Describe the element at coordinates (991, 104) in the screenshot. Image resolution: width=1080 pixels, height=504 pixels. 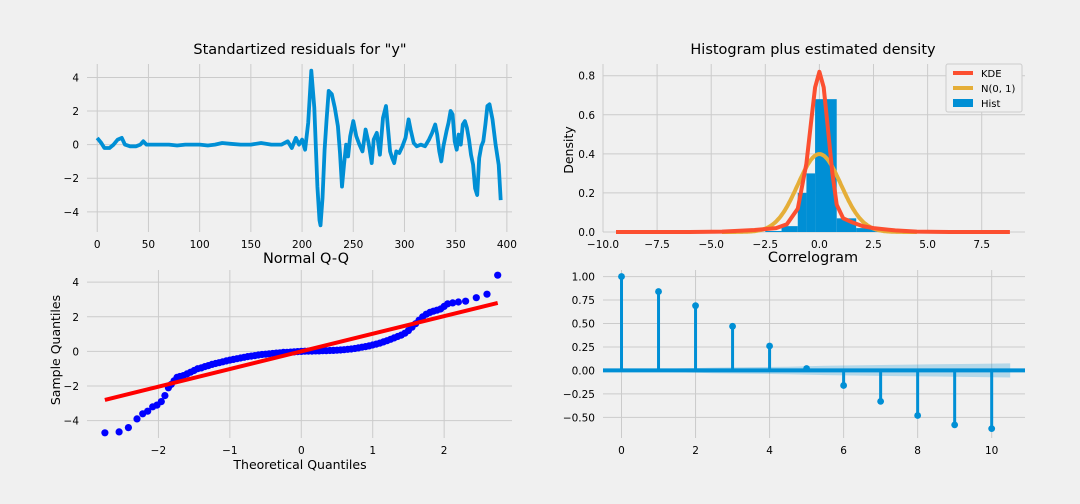
I see `legend-label: Hist` at that location.